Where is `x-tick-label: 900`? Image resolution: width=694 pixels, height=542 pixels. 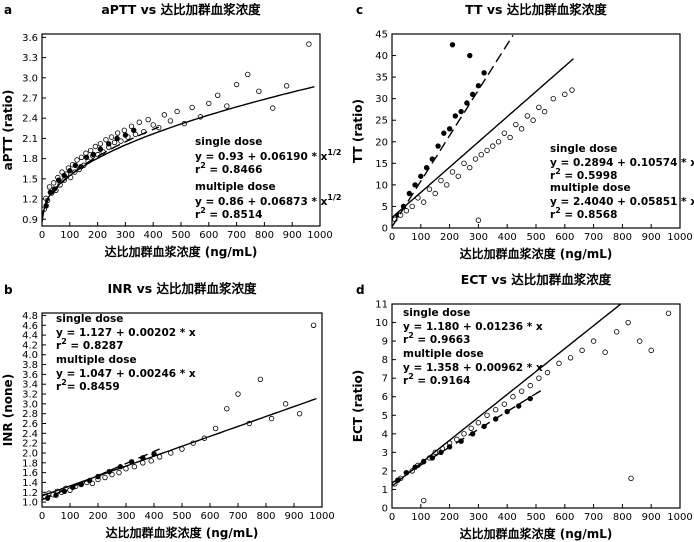
x-tick-label: 900 is located at coordinates (293, 516).